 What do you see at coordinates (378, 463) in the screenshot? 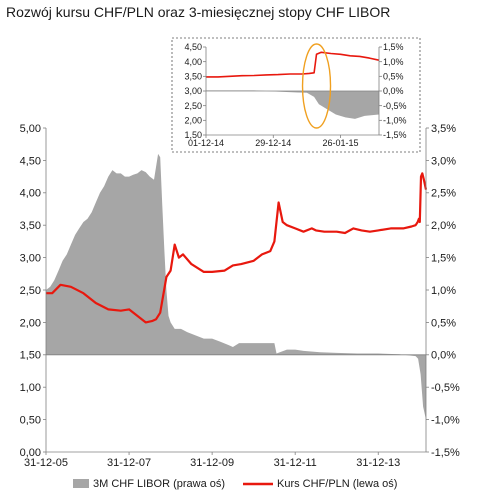
I see `main-tick-label-x: 31-12-13` at bounding box center [378, 463].